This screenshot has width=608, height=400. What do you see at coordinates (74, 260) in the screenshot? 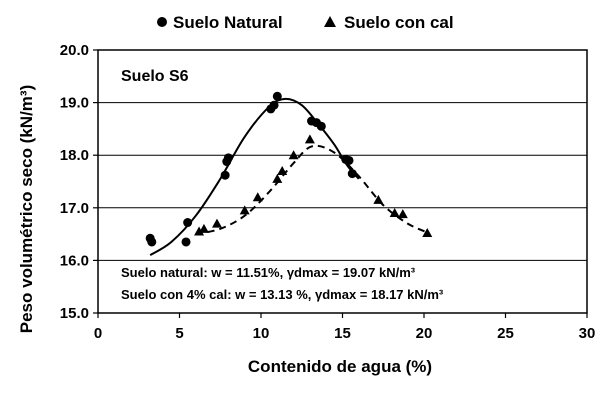
I see `y-tick-label: 16.0` at bounding box center [74, 260].